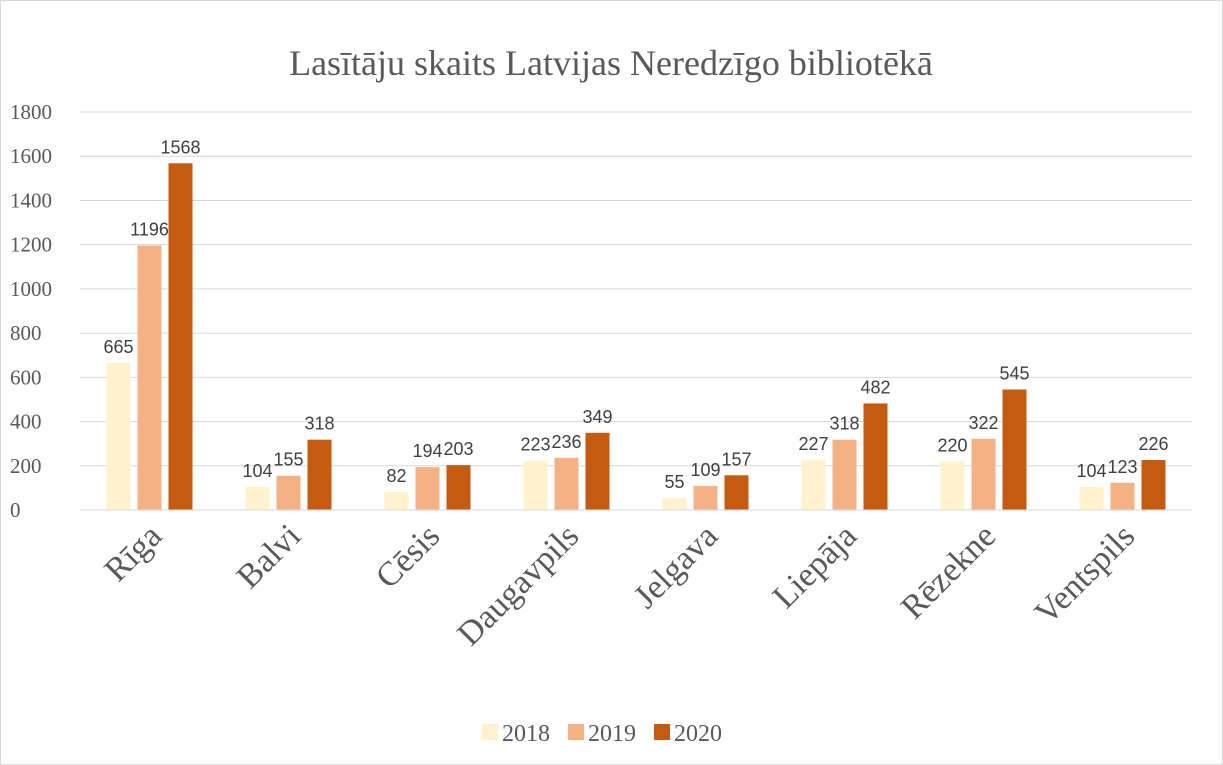 Image resolution: width=1223 pixels, height=765 pixels. Describe the element at coordinates (31, 245) in the screenshot. I see `y-tick-label: 1200` at that location.